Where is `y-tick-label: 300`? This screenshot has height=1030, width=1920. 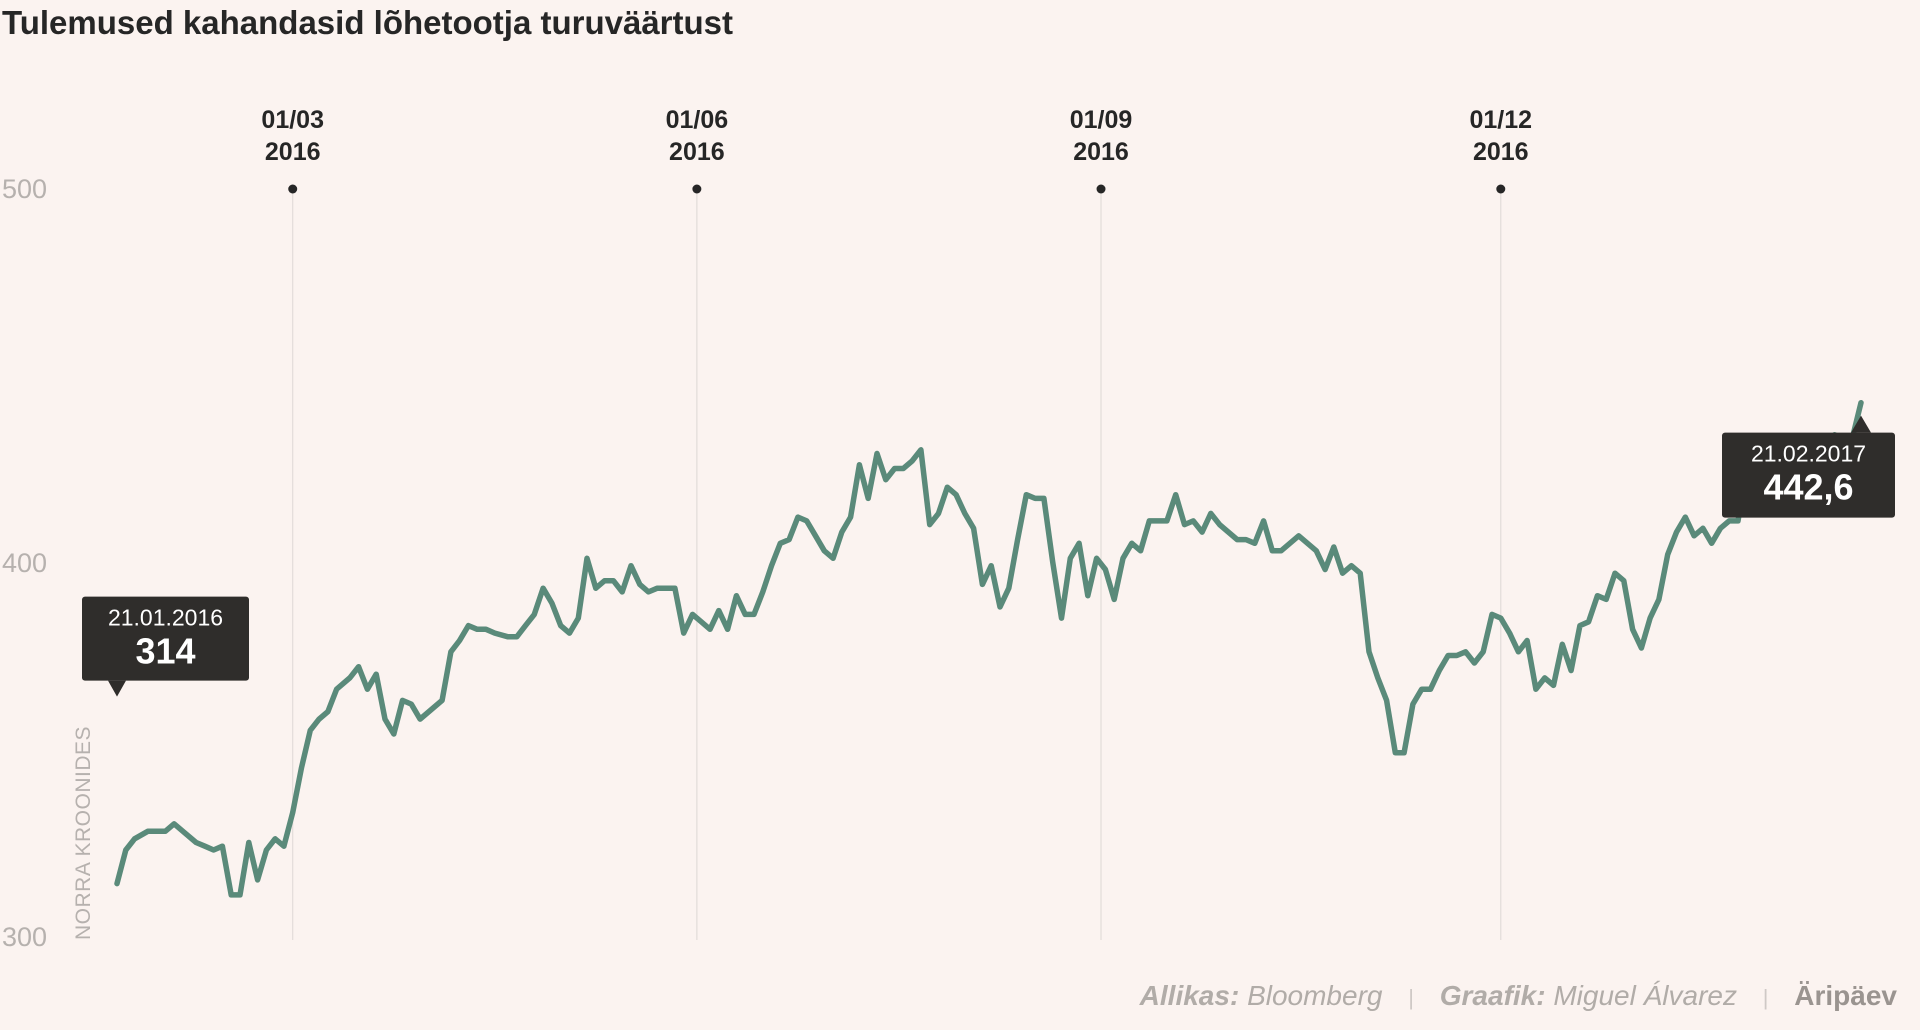 y-tick-label: 300 is located at coordinates (24, 937).